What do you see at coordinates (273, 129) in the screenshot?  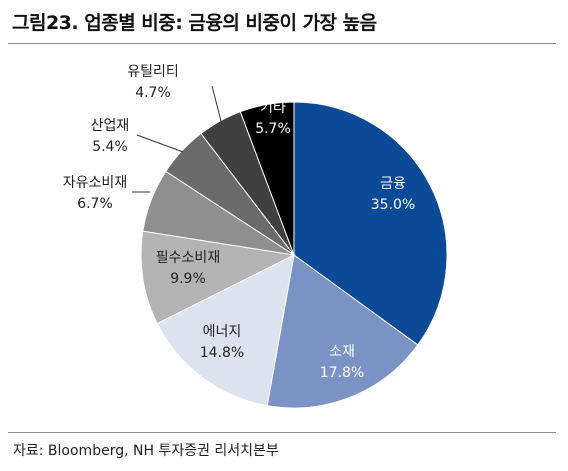 I see `slice-value-label: 5.7%` at bounding box center [273, 129].